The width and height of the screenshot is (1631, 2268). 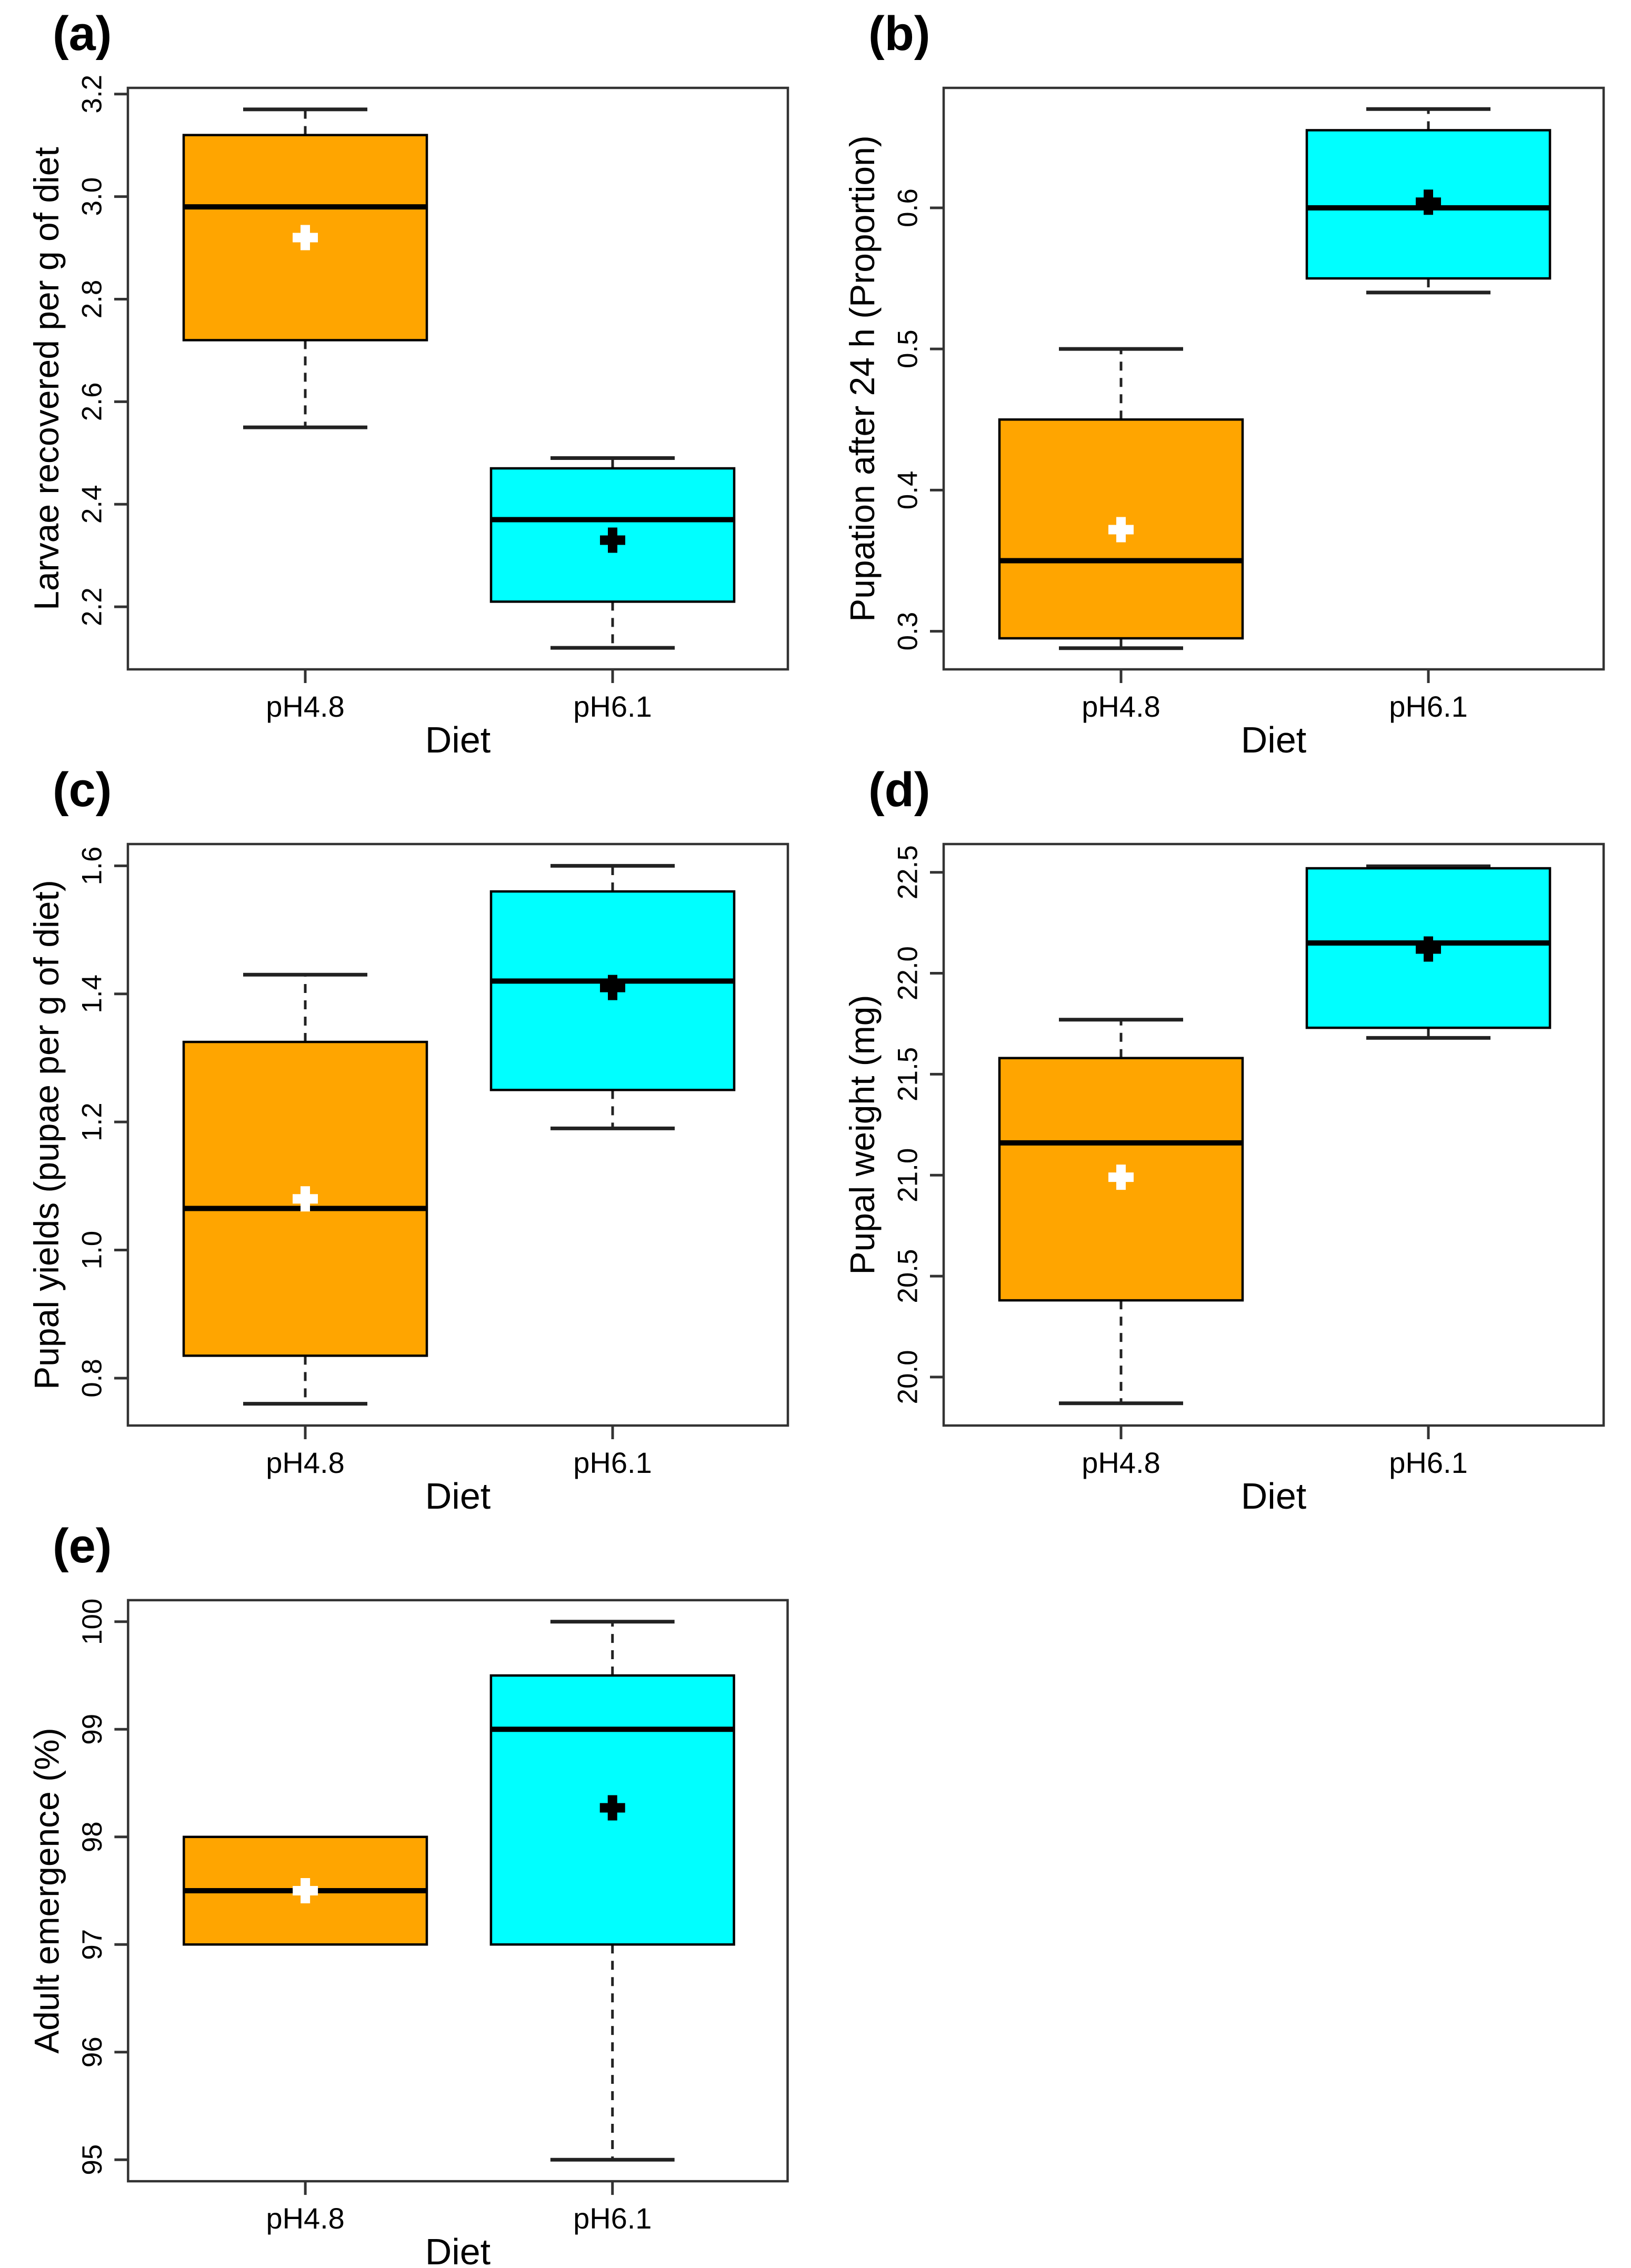 What do you see at coordinates (899, 34) in the screenshot?
I see `panel-label-b: (b)` at bounding box center [899, 34].